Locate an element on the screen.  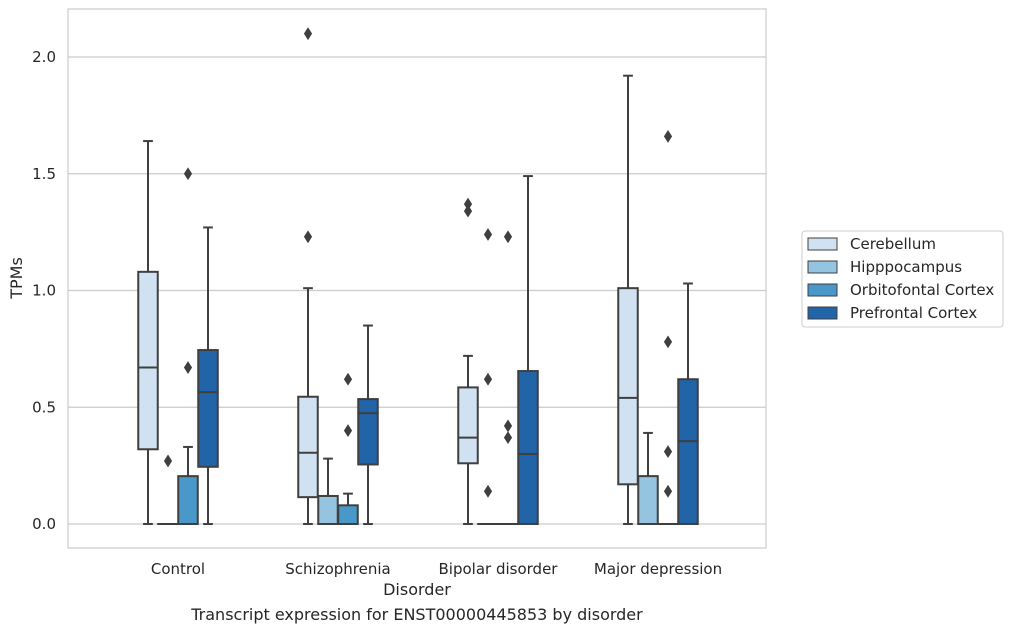
y-tick-label: 1.0 is located at coordinates (44, 291).